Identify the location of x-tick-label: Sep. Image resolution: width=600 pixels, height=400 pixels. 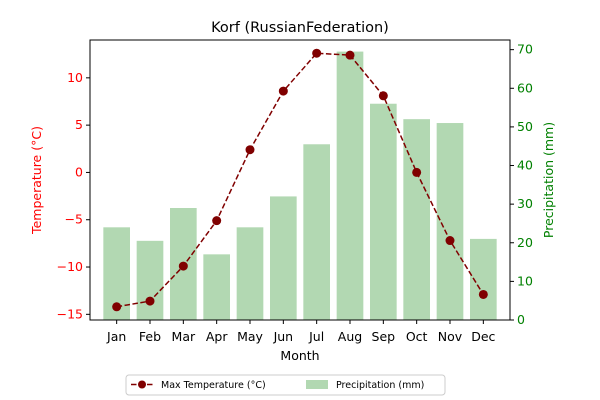
(384, 336).